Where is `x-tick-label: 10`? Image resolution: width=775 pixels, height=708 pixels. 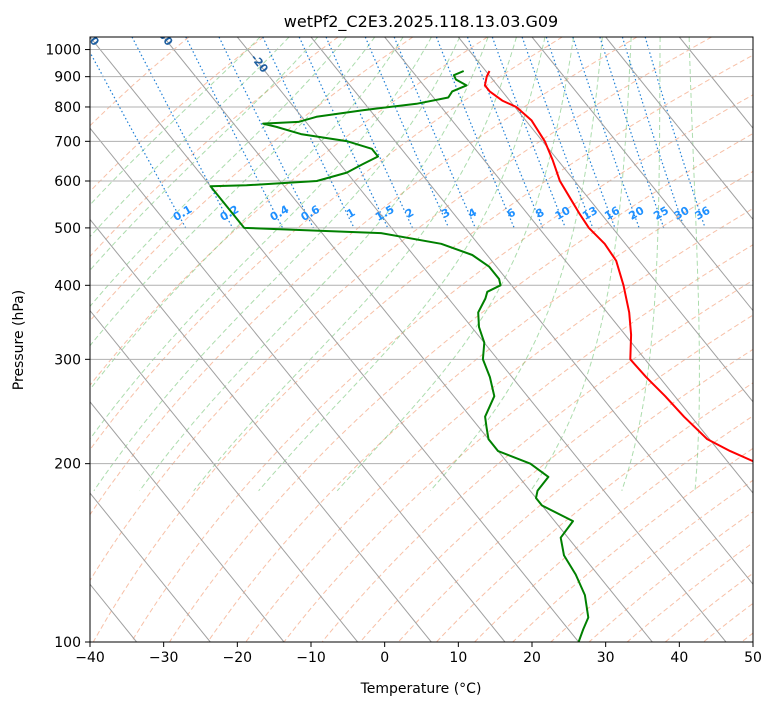 x-tick-label: 10 is located at coordinates (458, 658).